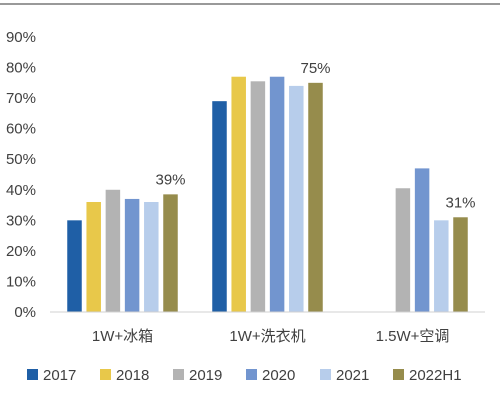  I want to click on y-tick-label: 70%, so click(21, 98).